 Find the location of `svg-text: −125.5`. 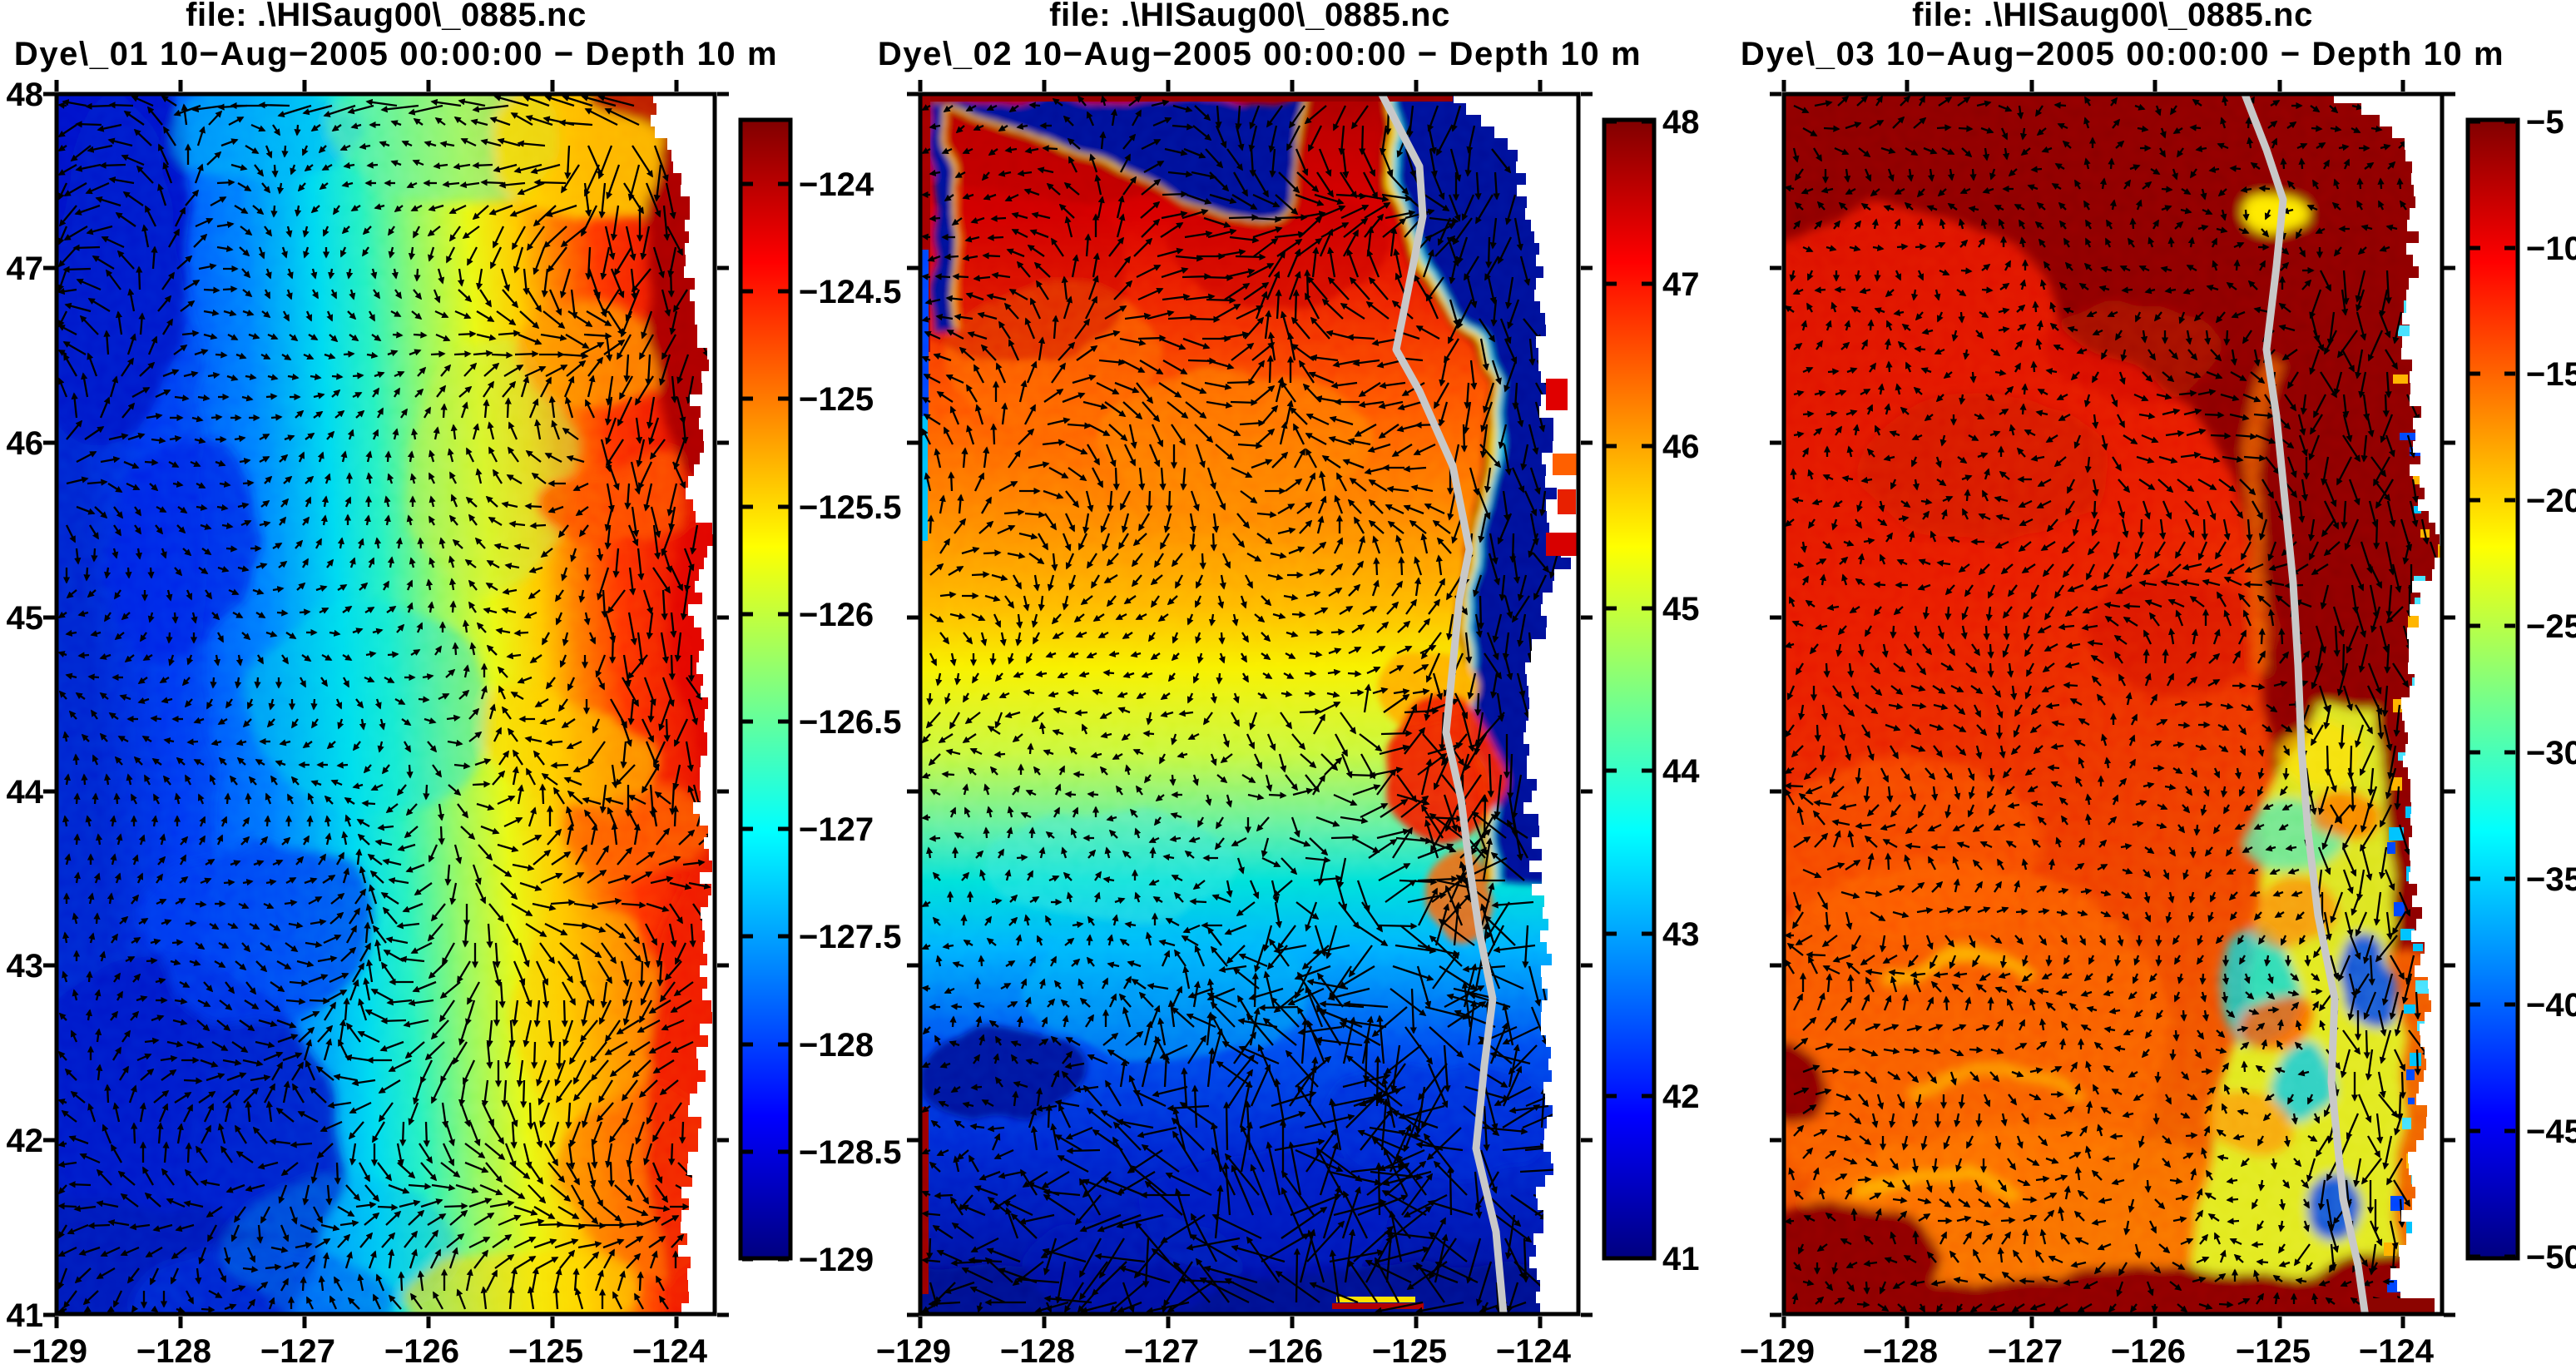

svg-text: −125.5 is located at coordinates (850, 508).